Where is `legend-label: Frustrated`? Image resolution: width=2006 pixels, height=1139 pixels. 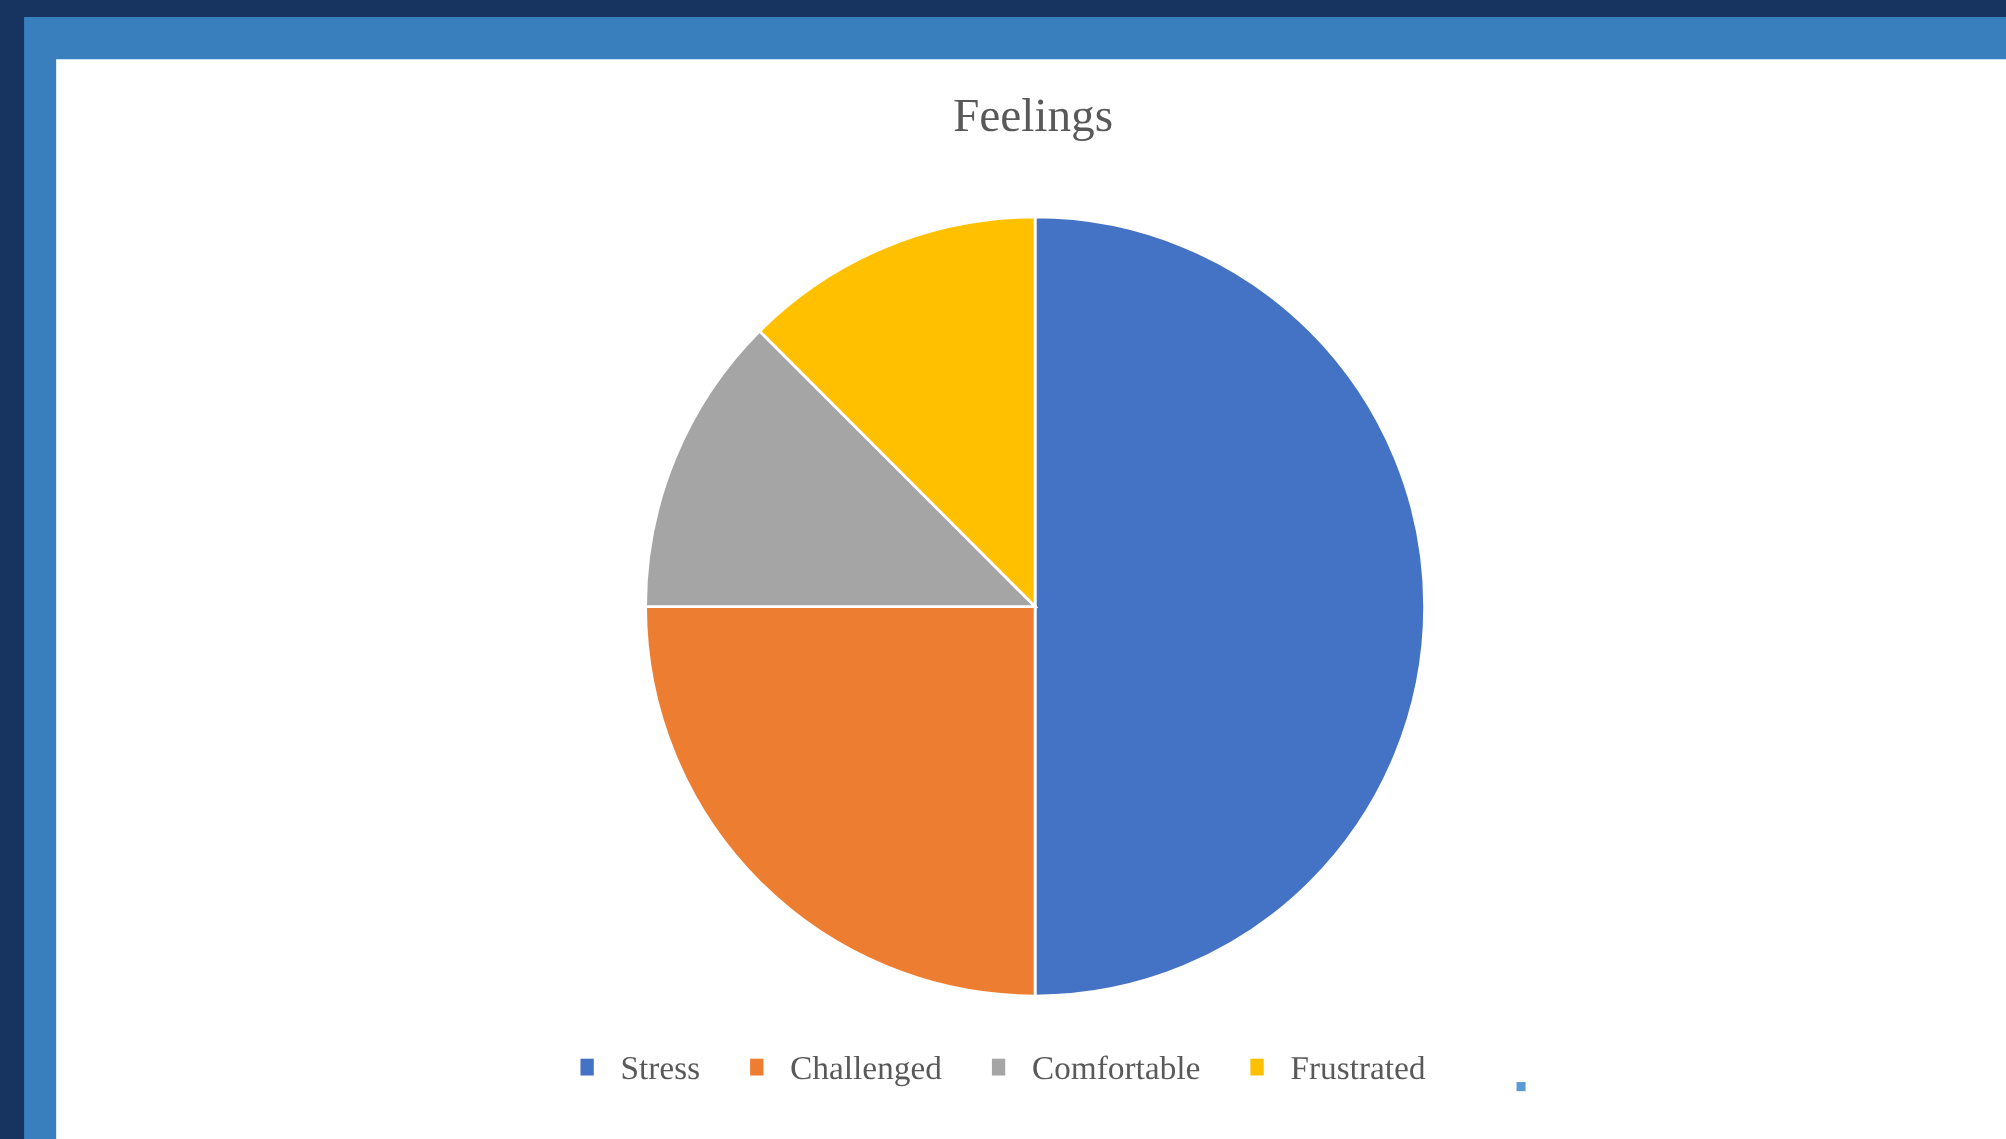
legend-label: Frustrated is located at coordinates (1358, 1067).